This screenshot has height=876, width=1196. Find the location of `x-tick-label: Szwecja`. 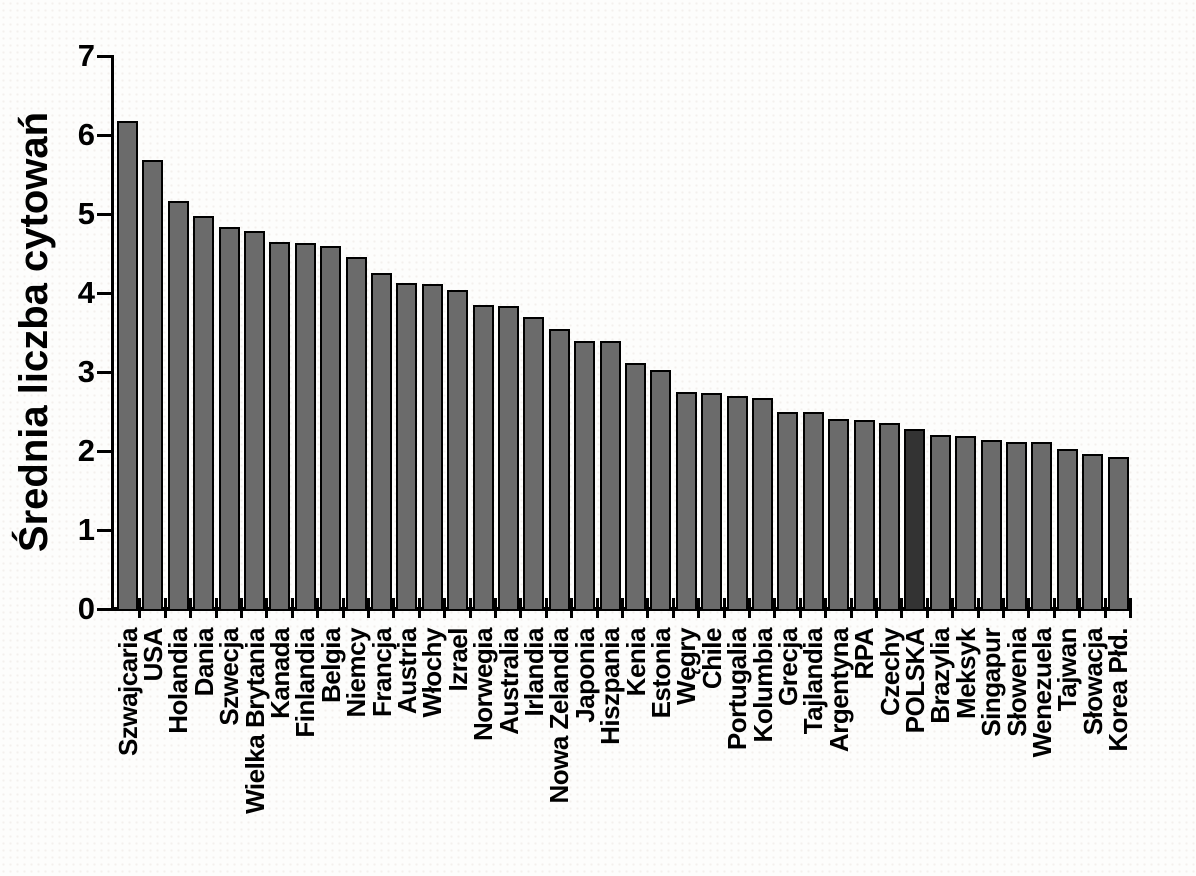

x-tick-label: Szwecja is located at coordinates (229, 677).